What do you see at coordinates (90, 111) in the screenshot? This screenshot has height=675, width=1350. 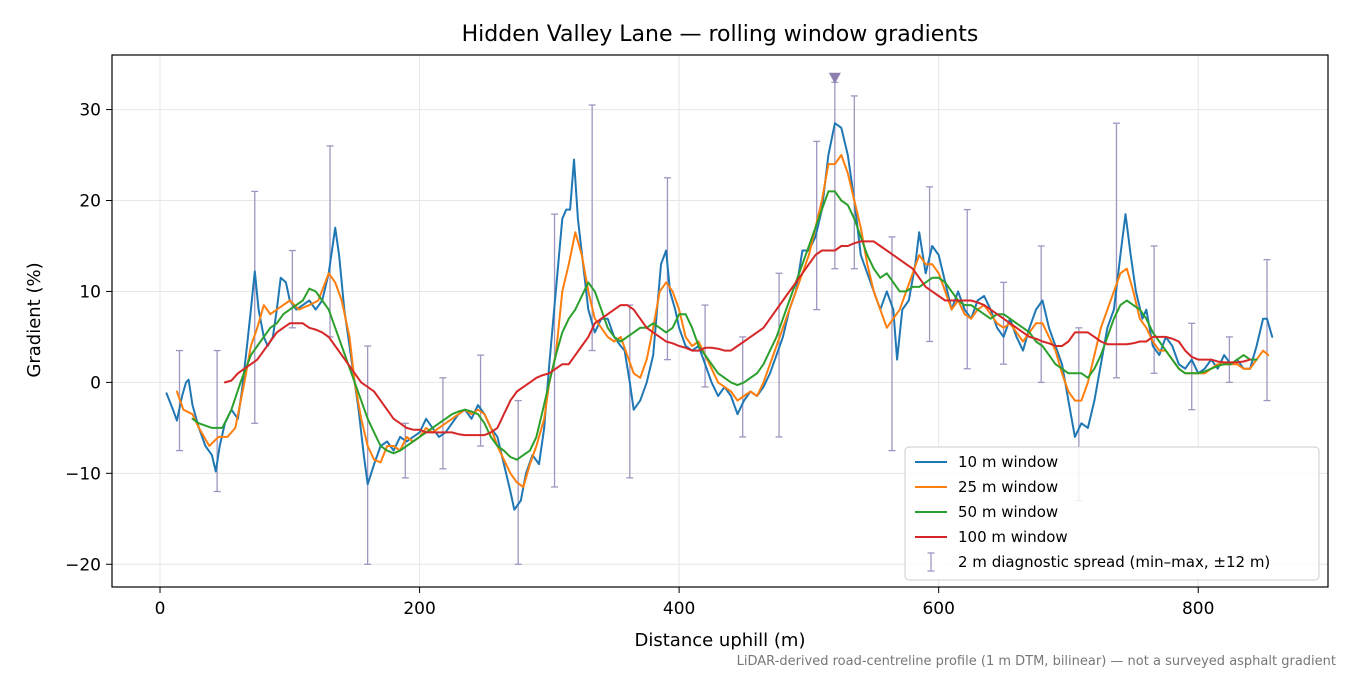 I see `y-tick-label: 30` at bounding box center [90, 111].